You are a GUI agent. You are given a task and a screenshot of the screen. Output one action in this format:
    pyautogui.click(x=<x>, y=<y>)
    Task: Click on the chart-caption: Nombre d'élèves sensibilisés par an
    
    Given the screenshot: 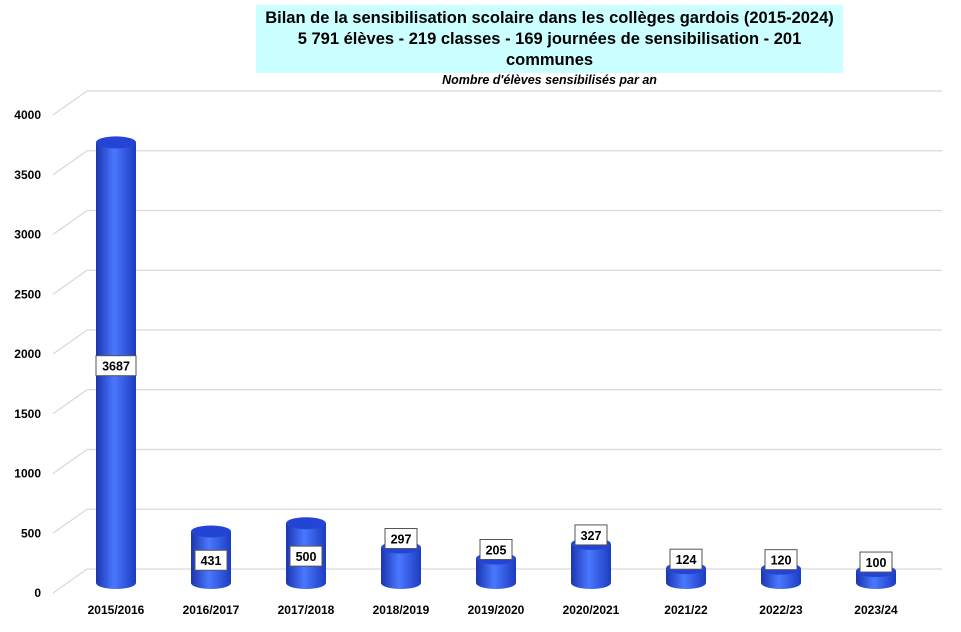 What is the action you would take?
    pyautogui.click(x=549, y=80)
    